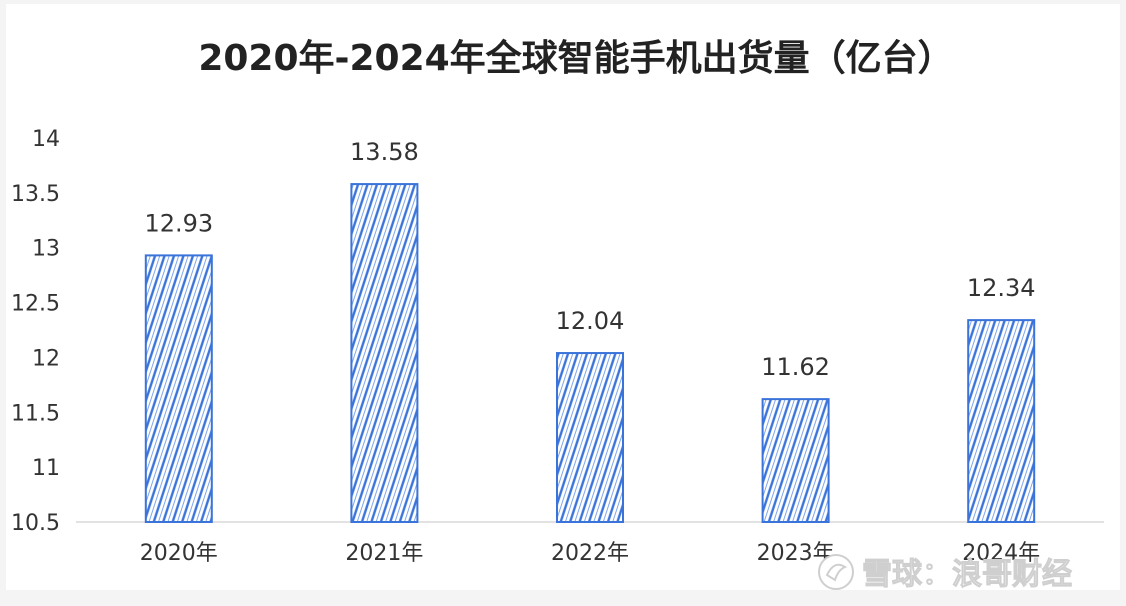 This screenshot has width=1126, height=606. I want to click on y-tick-label: 13.5, so click(35, 194).